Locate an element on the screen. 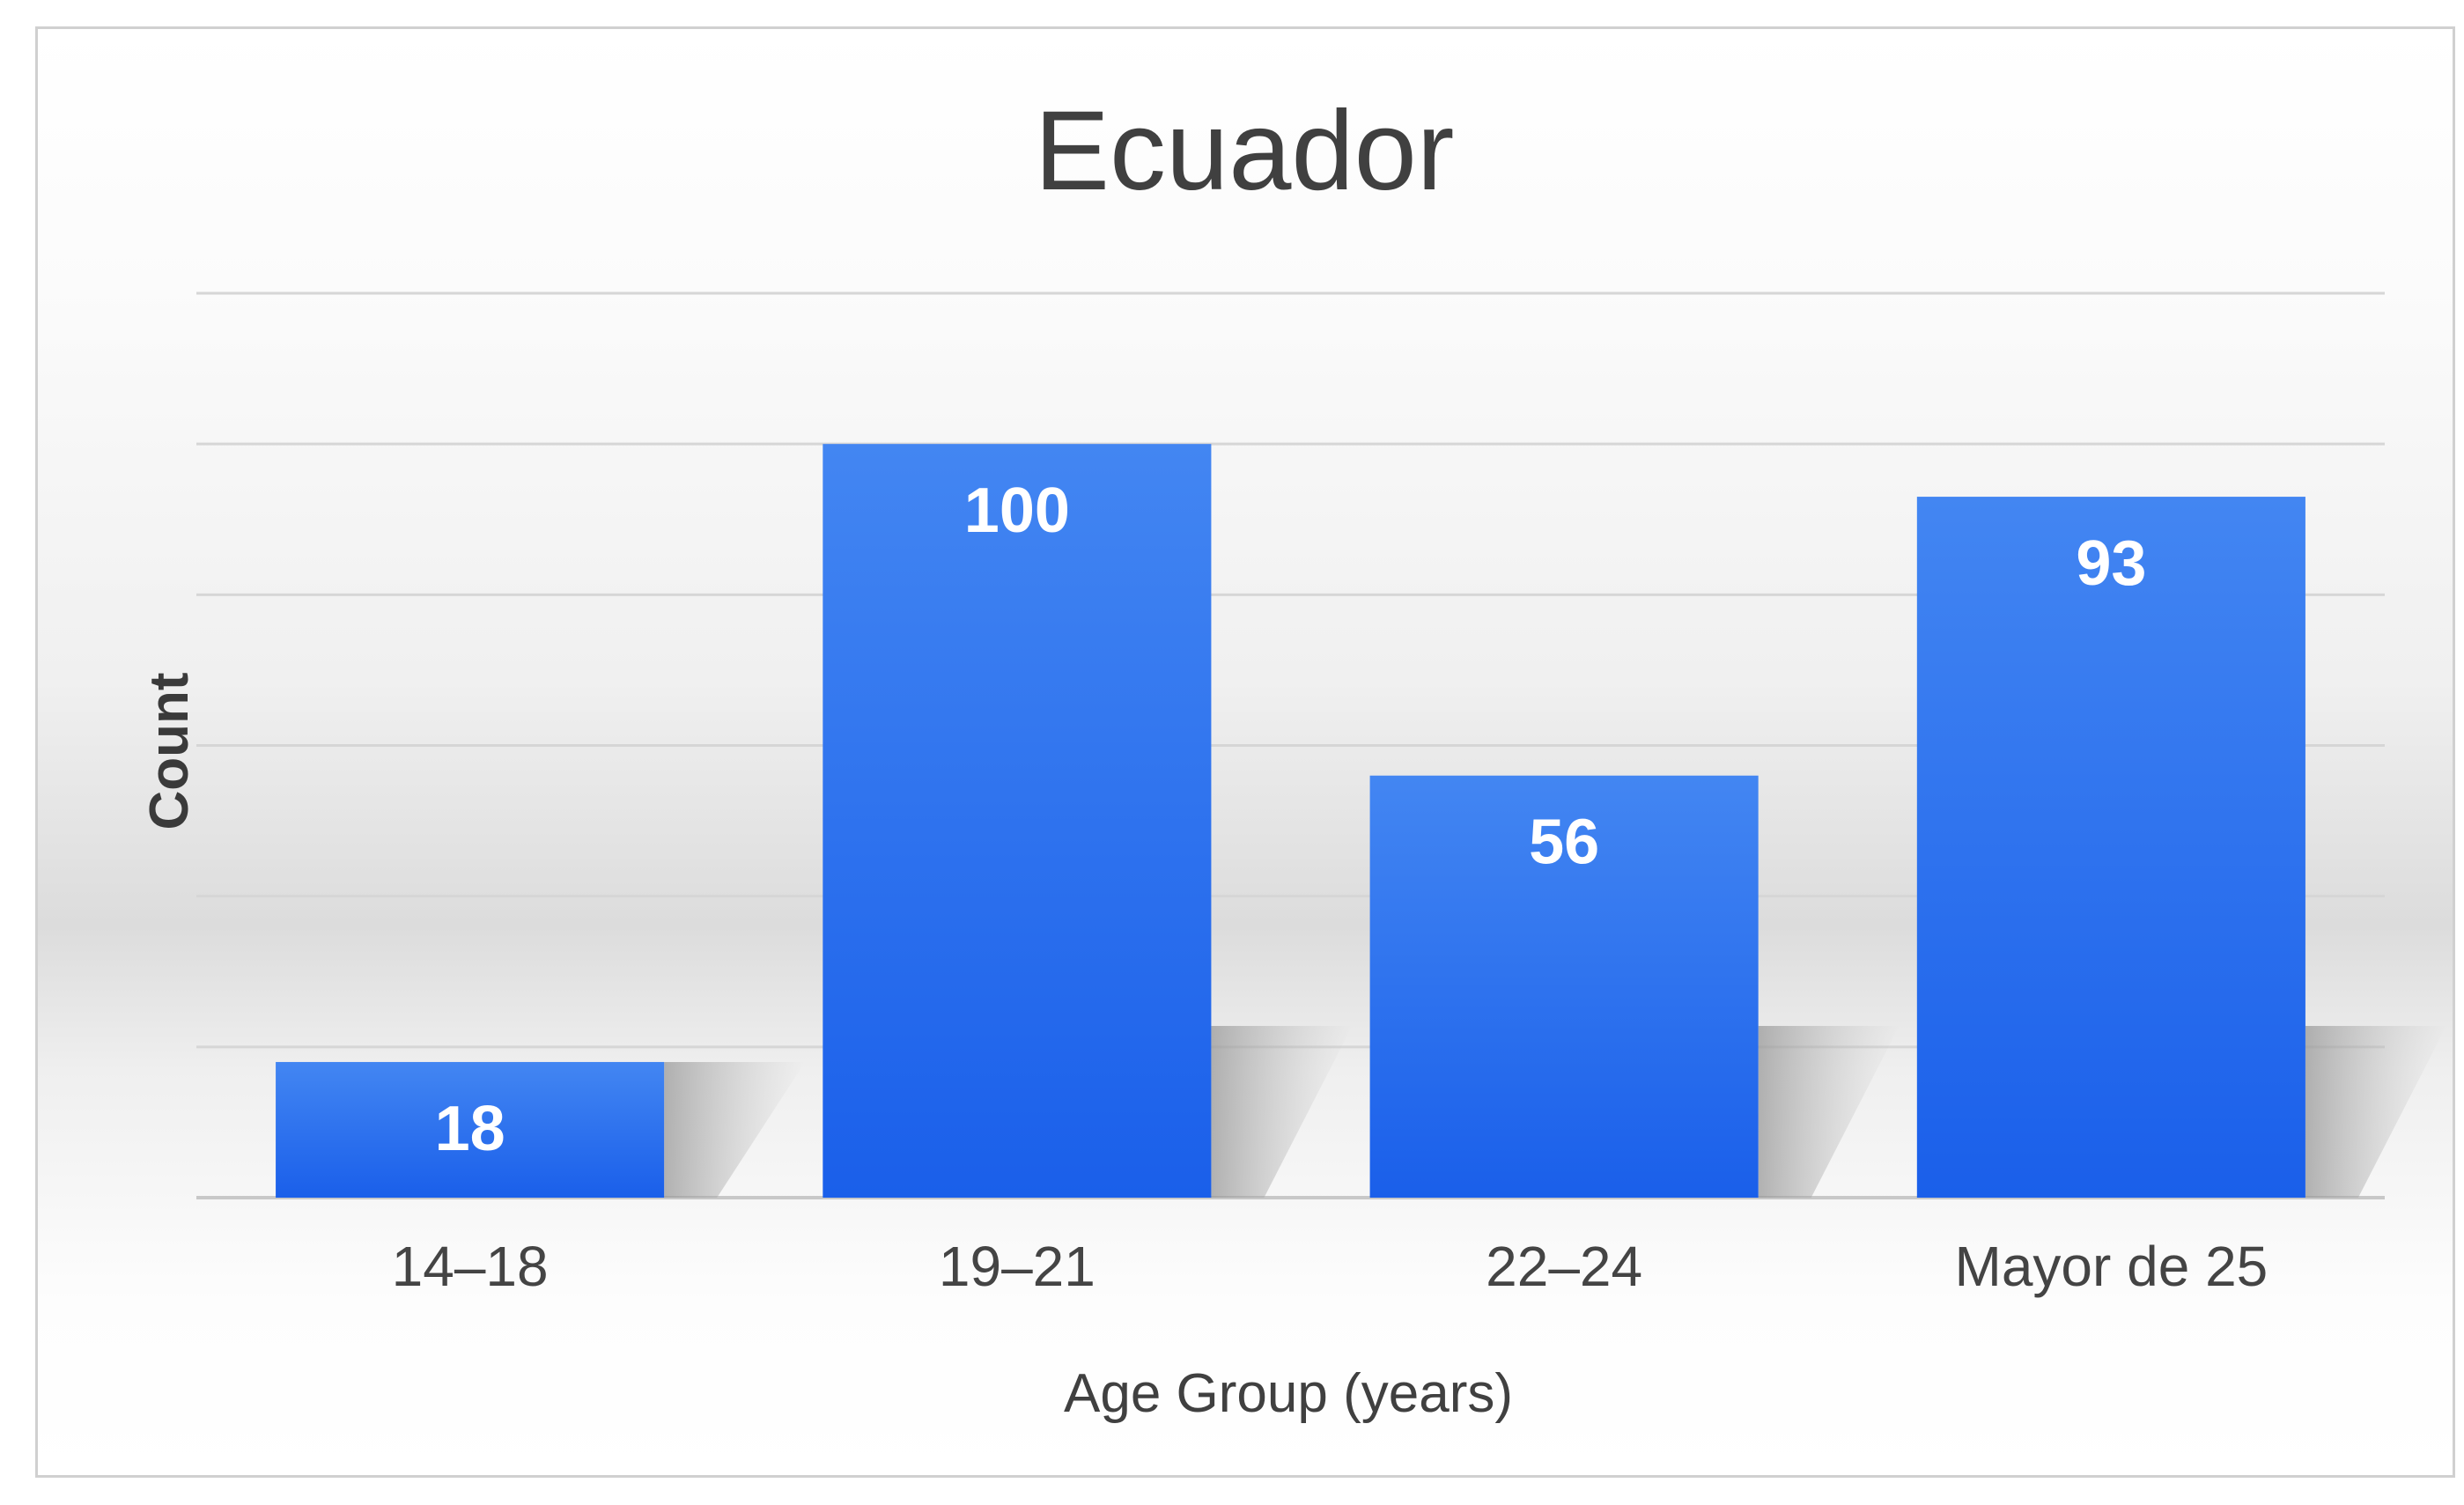  x-tick-labels: 14–18 19–21 22–24 Mayor de 25 is located at coordinates (1330, 1266).